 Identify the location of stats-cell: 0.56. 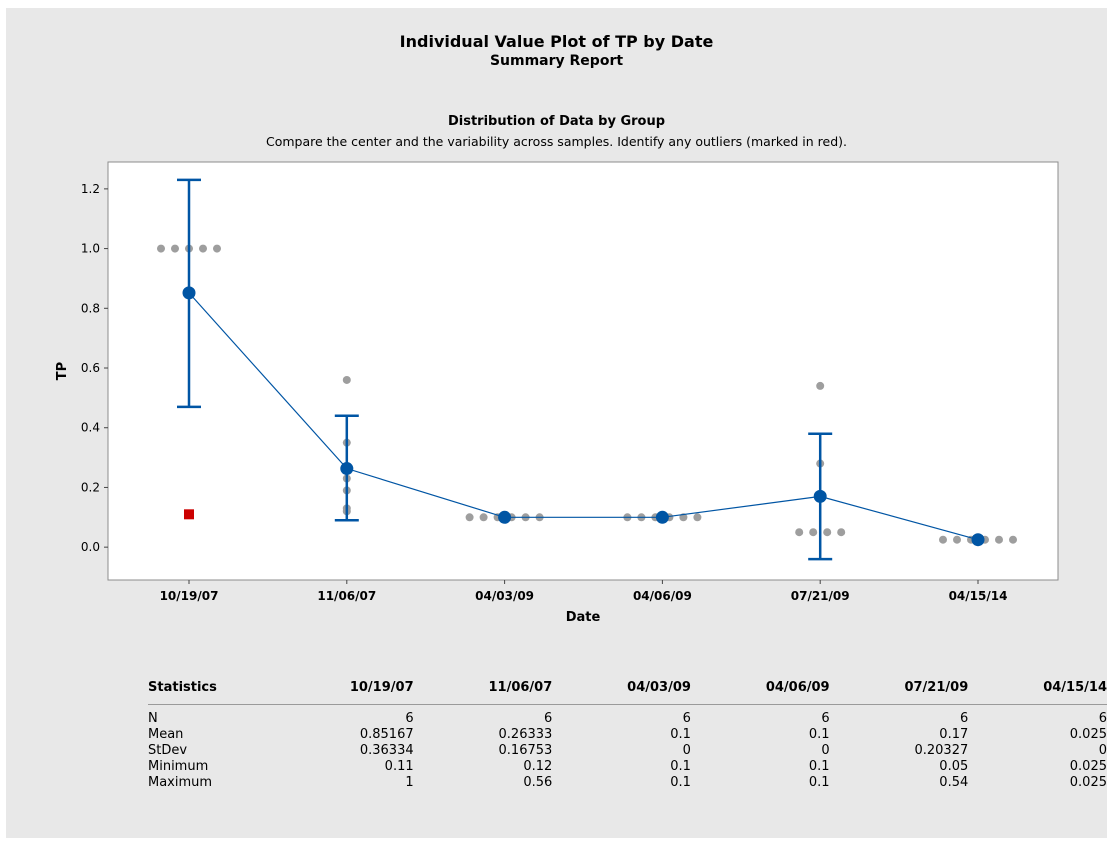
(538, 782).